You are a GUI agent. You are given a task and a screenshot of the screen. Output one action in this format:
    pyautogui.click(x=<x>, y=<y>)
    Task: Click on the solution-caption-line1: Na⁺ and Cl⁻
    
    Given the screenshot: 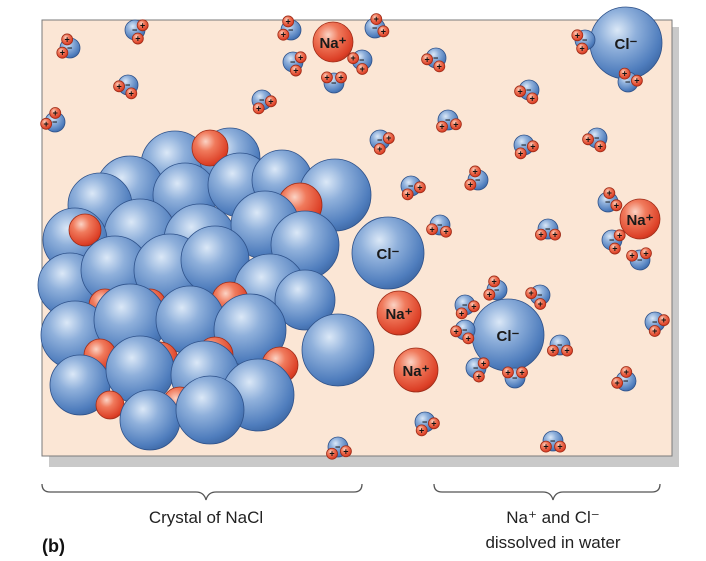 What is the action you would take?
    pyautogui.click(x=553, y=517)
    